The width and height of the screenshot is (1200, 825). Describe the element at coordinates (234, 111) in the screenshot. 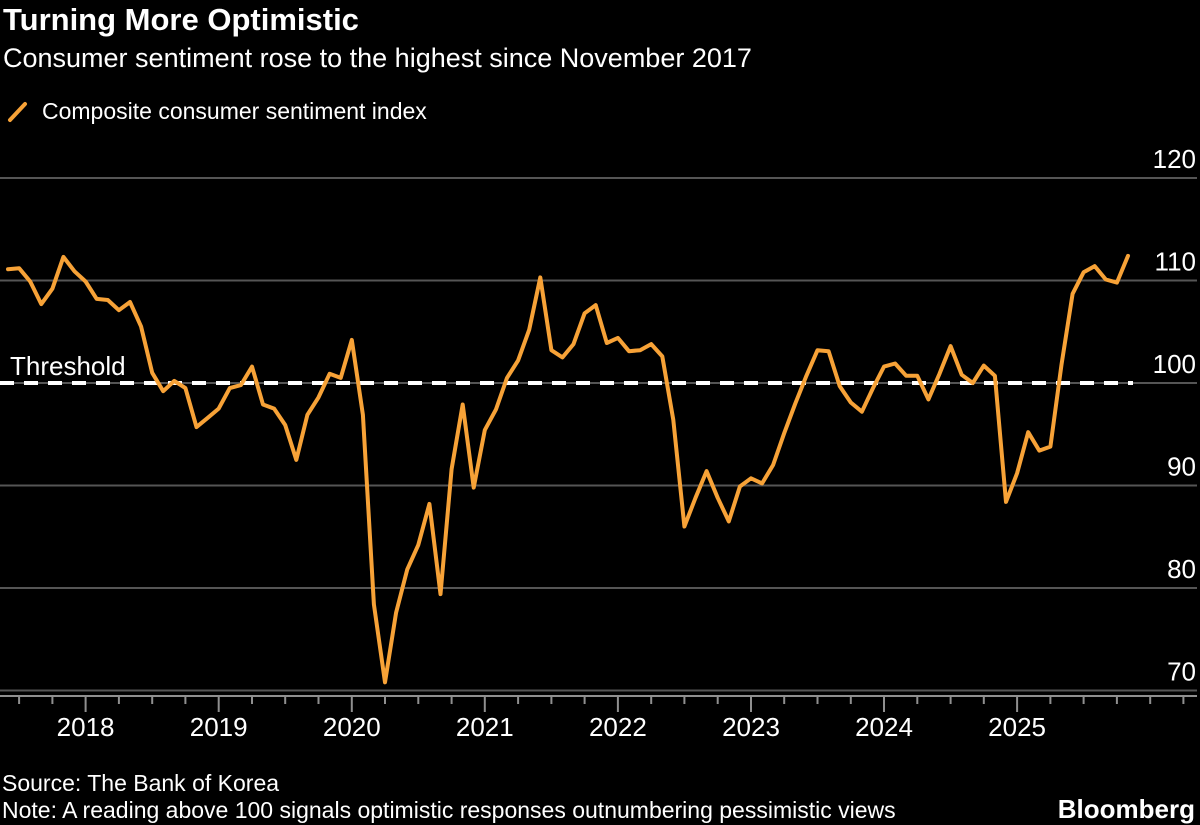

I see `legend-label: Composite consumer sentiment index` at that location.